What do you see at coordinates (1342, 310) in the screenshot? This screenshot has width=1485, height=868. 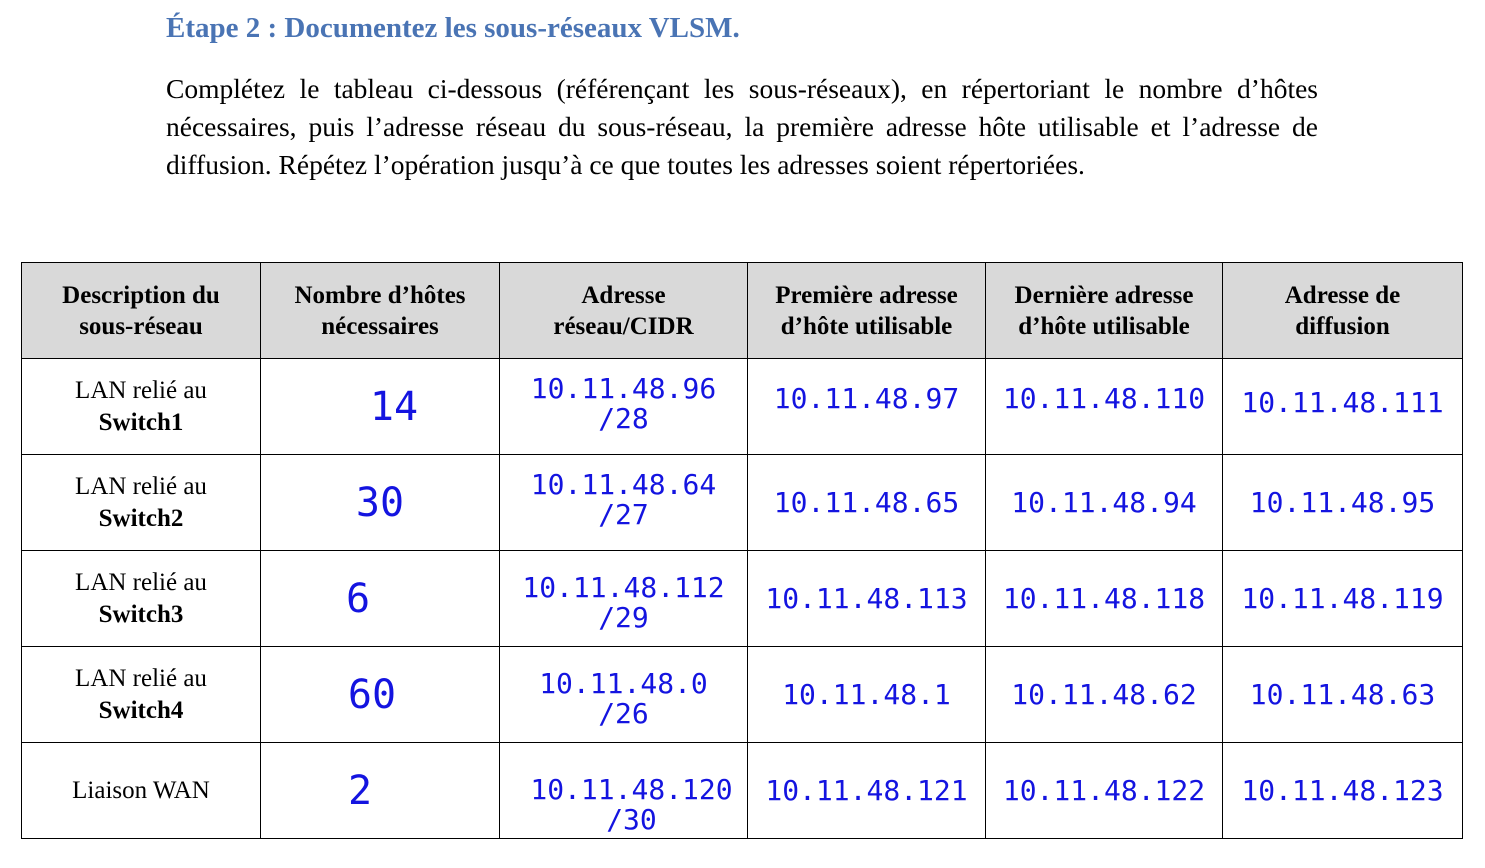 I see `header-broadcast: Adresse de diffusion` at bounding box center [1342, 310].